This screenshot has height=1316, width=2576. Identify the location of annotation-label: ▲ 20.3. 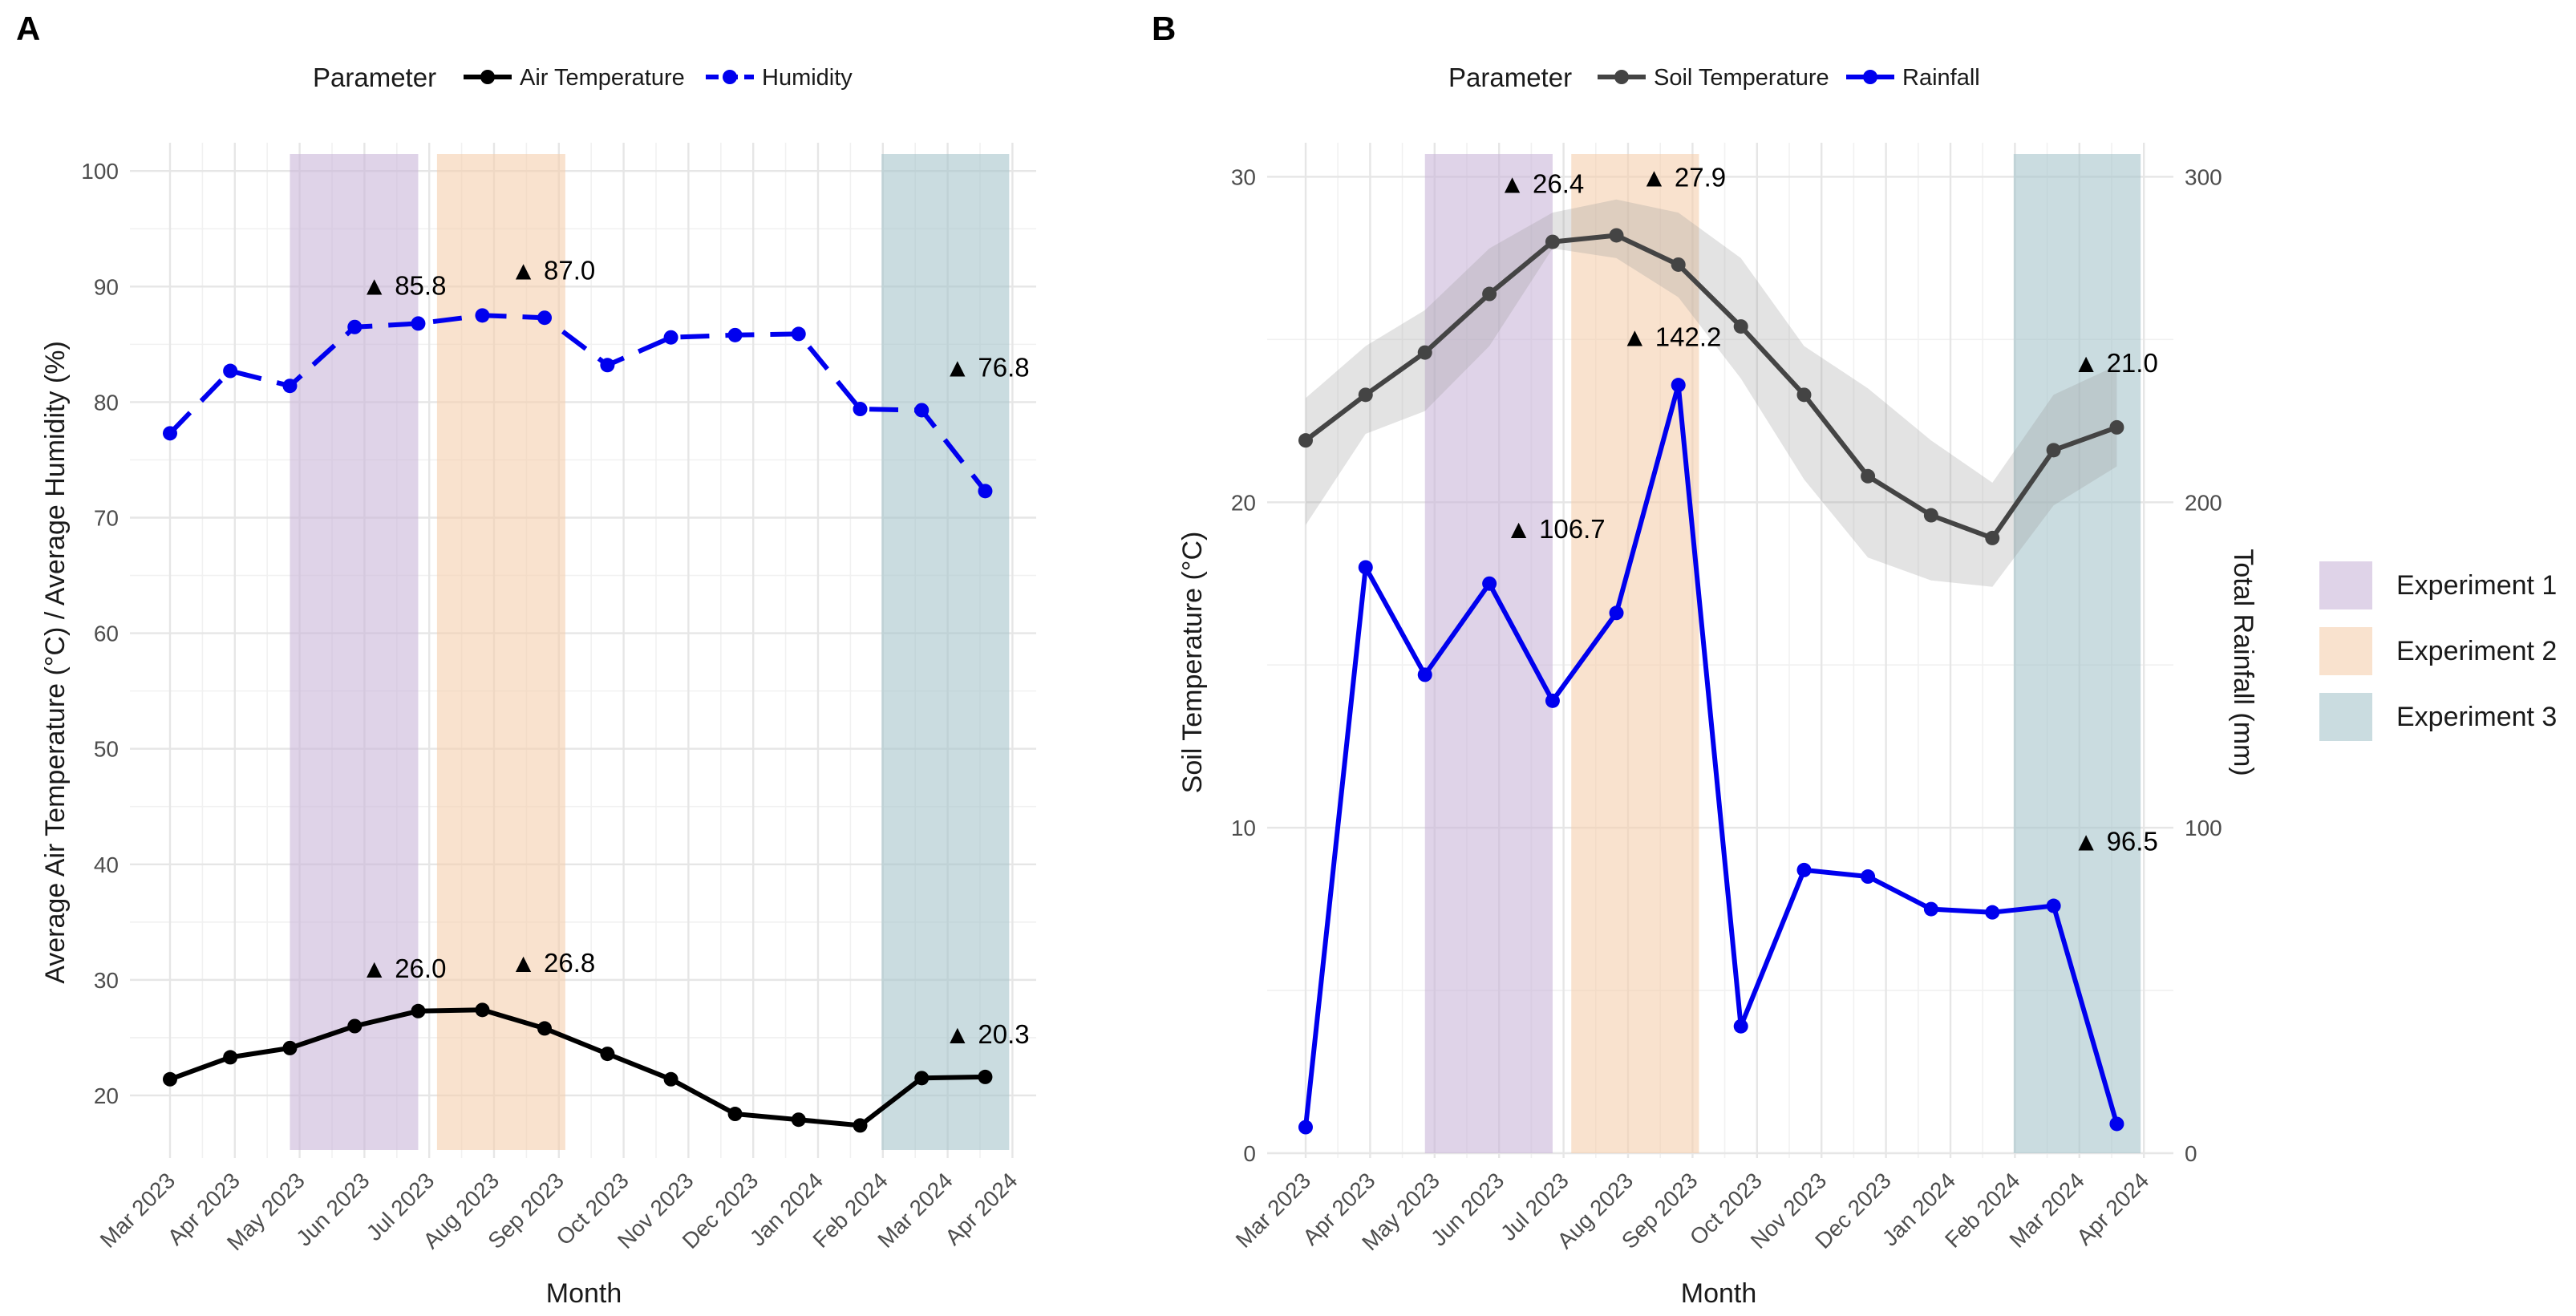
(987, 1034).